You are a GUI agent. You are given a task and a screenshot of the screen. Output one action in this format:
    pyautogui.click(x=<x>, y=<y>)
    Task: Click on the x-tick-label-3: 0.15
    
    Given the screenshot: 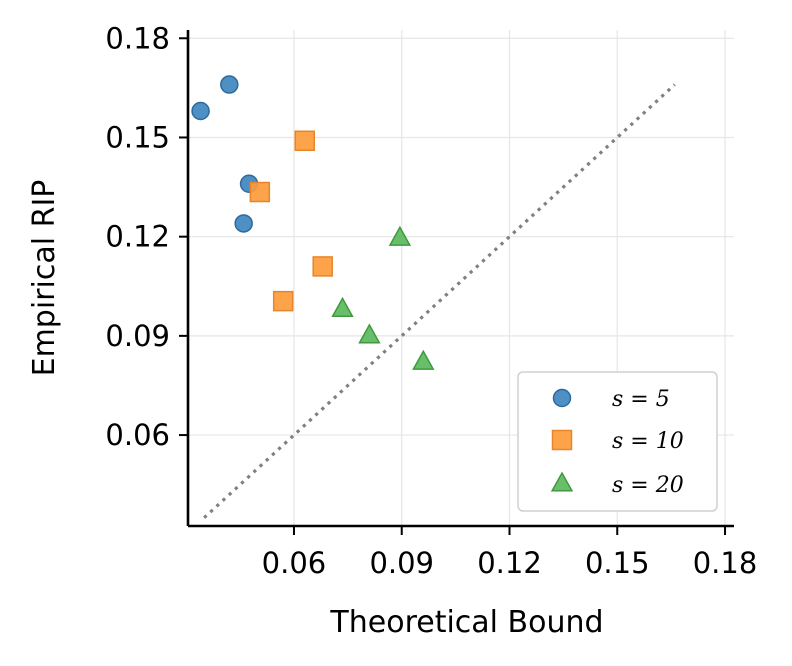 What is the action you would take?
    pyautogui.click(x=617, y=563)
    